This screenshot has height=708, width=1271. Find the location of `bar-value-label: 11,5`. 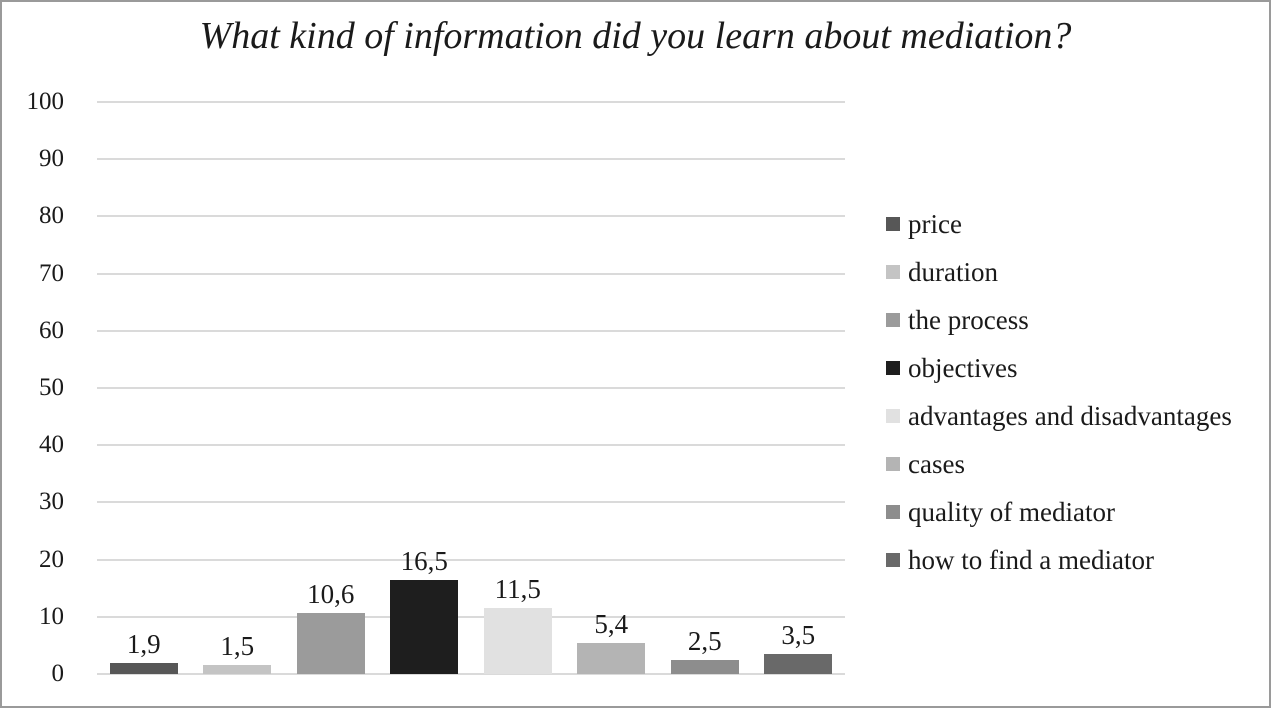

bar-value-label: 11,5 is located at coordinates (517, 589).